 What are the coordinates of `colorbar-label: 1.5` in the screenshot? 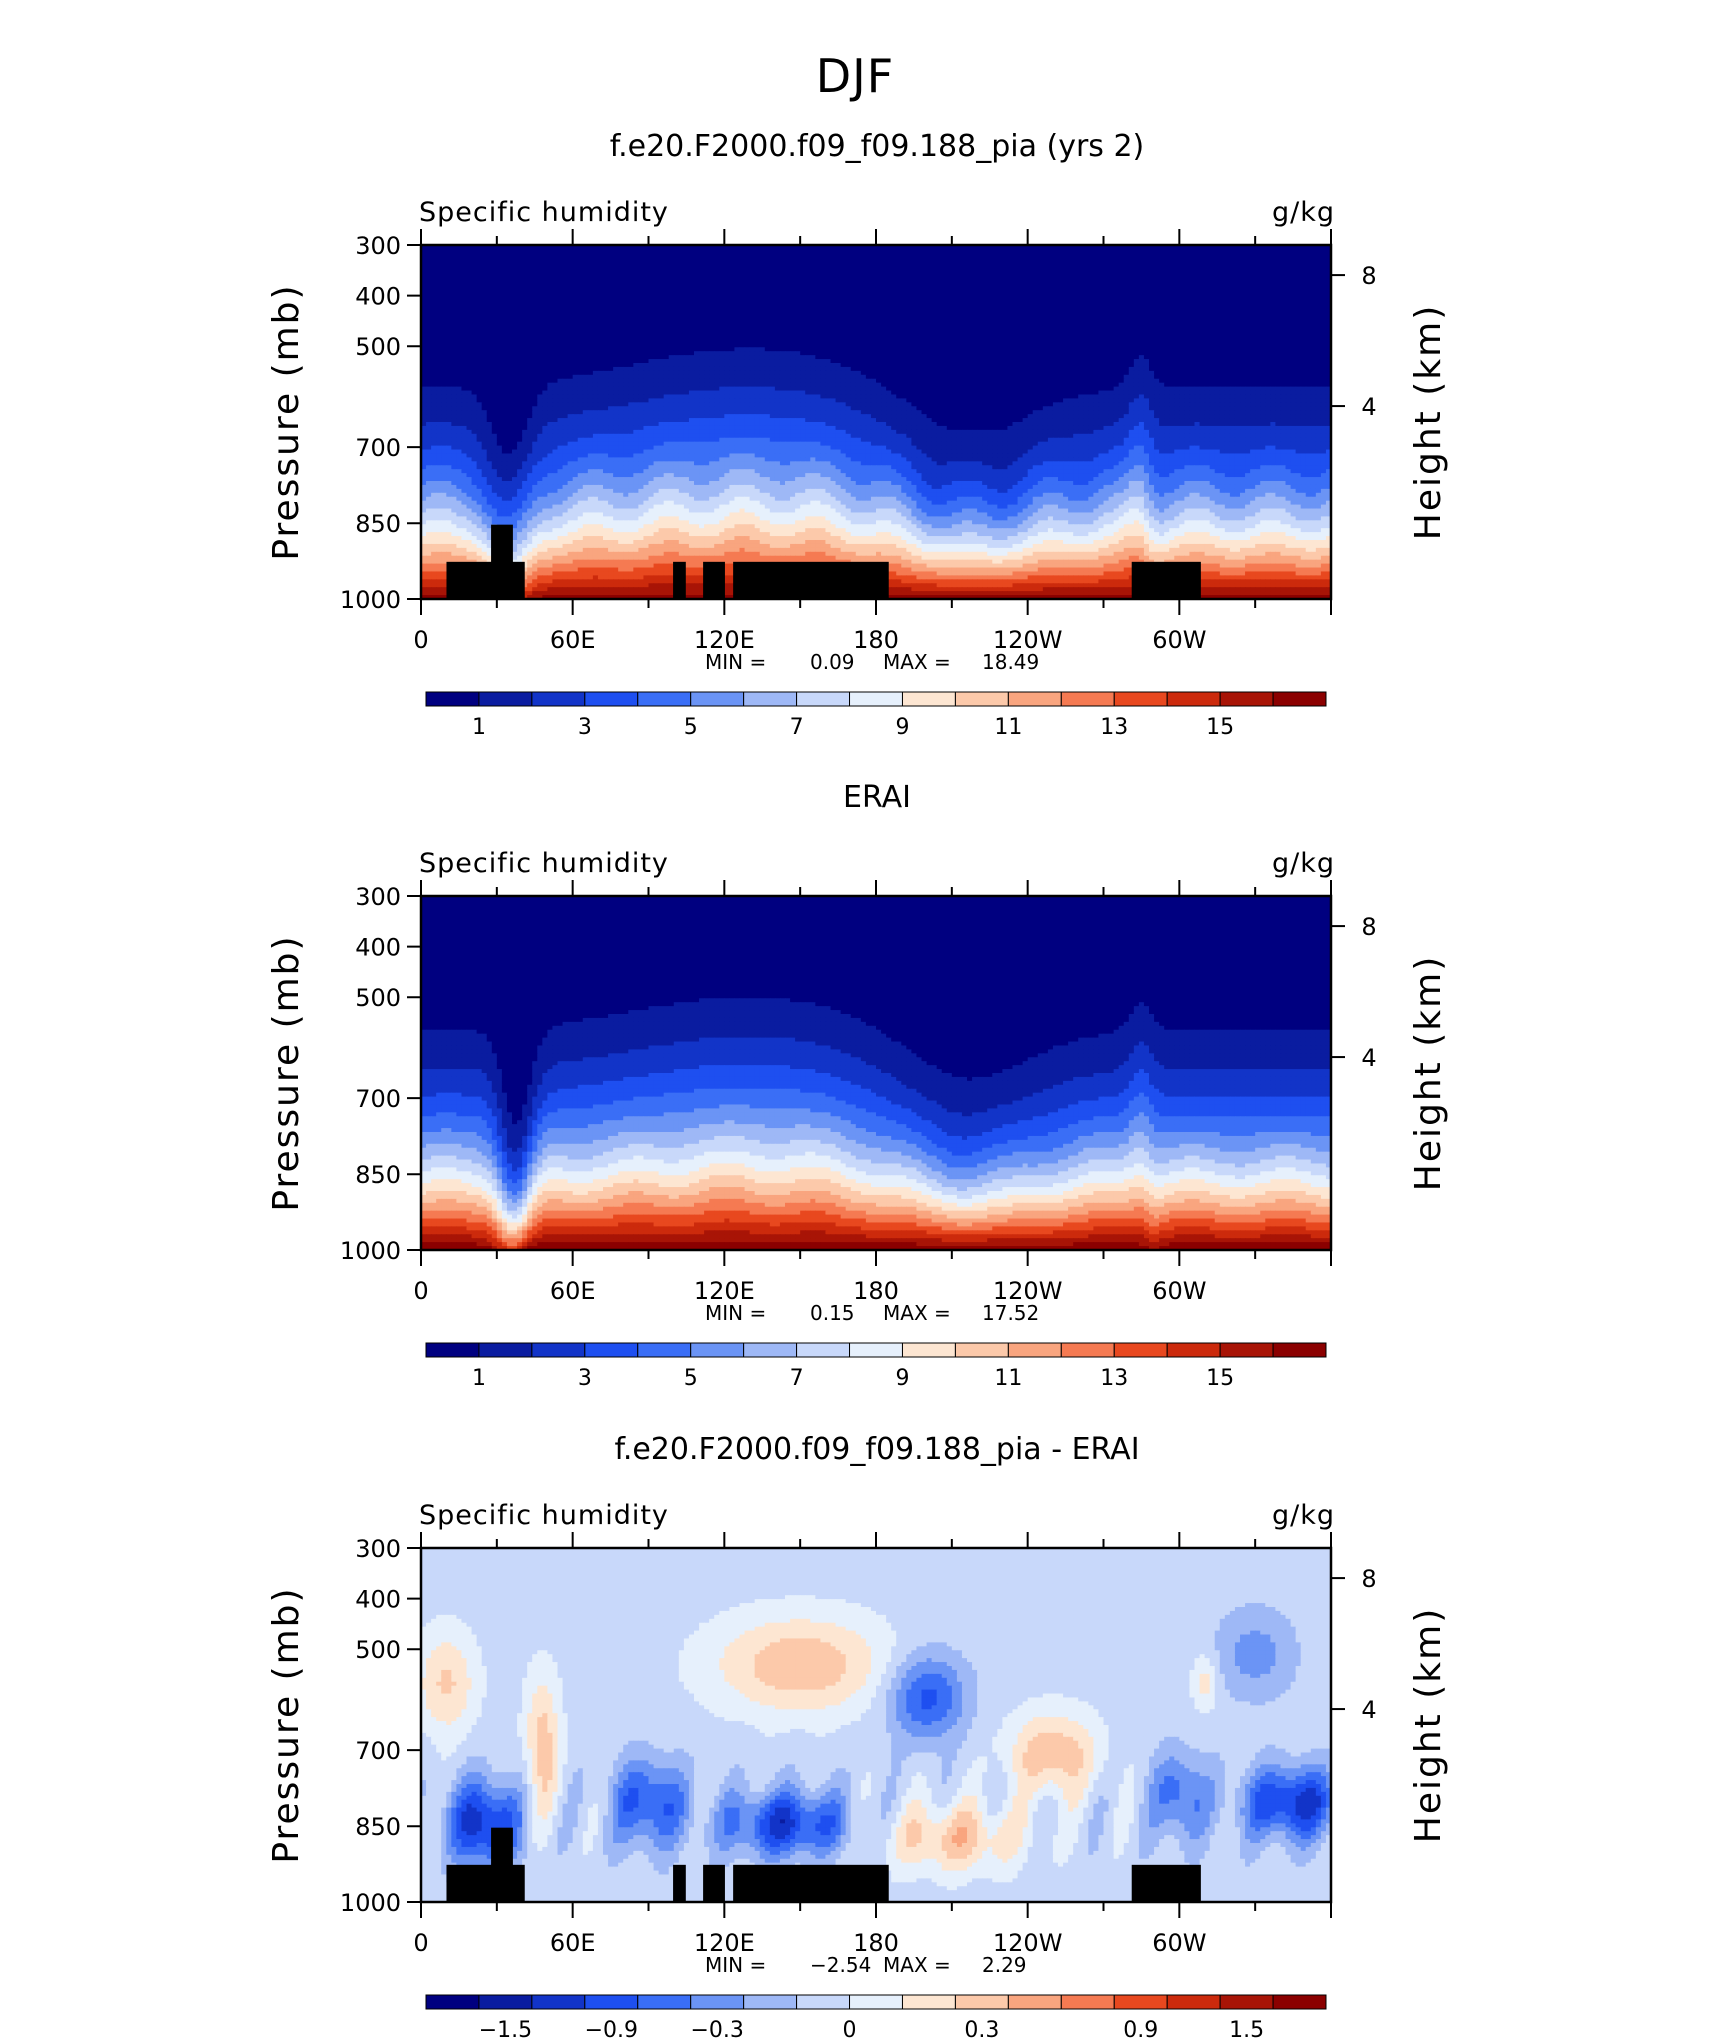 It's located at (1246, 2028).